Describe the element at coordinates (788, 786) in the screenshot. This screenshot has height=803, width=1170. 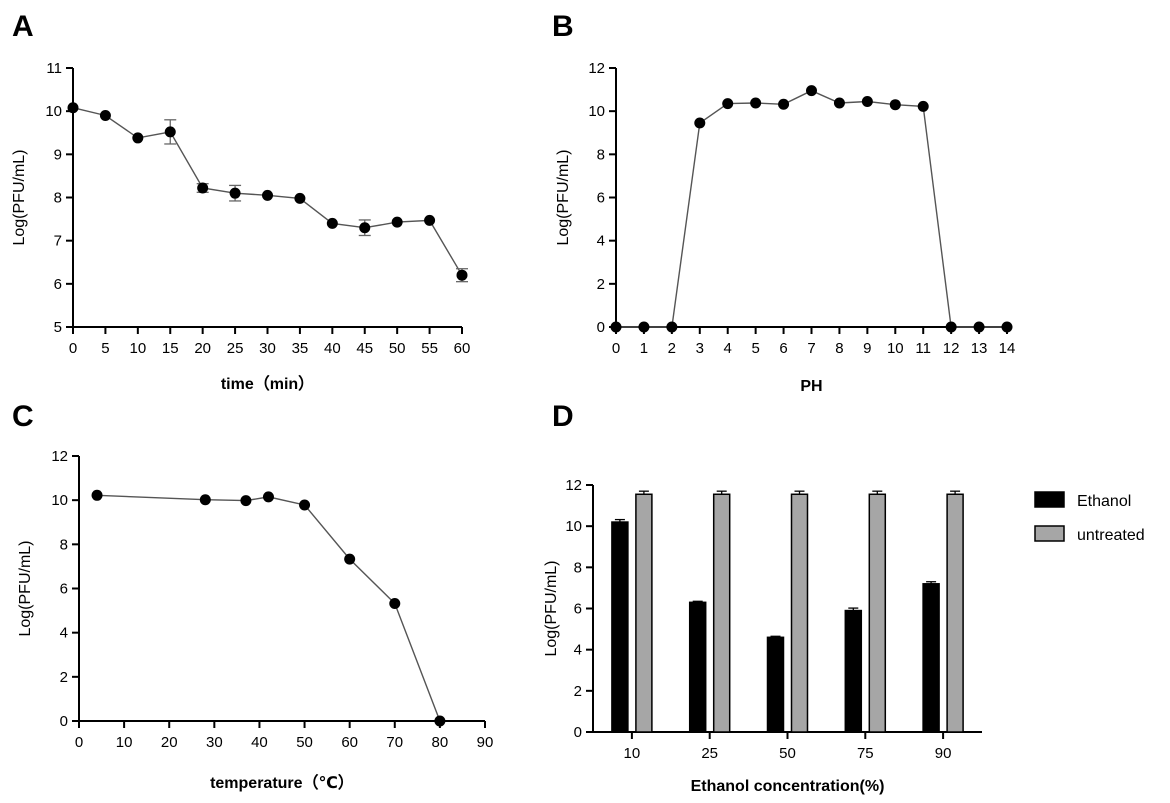
I see `x-axis-label: Ethanol concentration(%)` at that location.